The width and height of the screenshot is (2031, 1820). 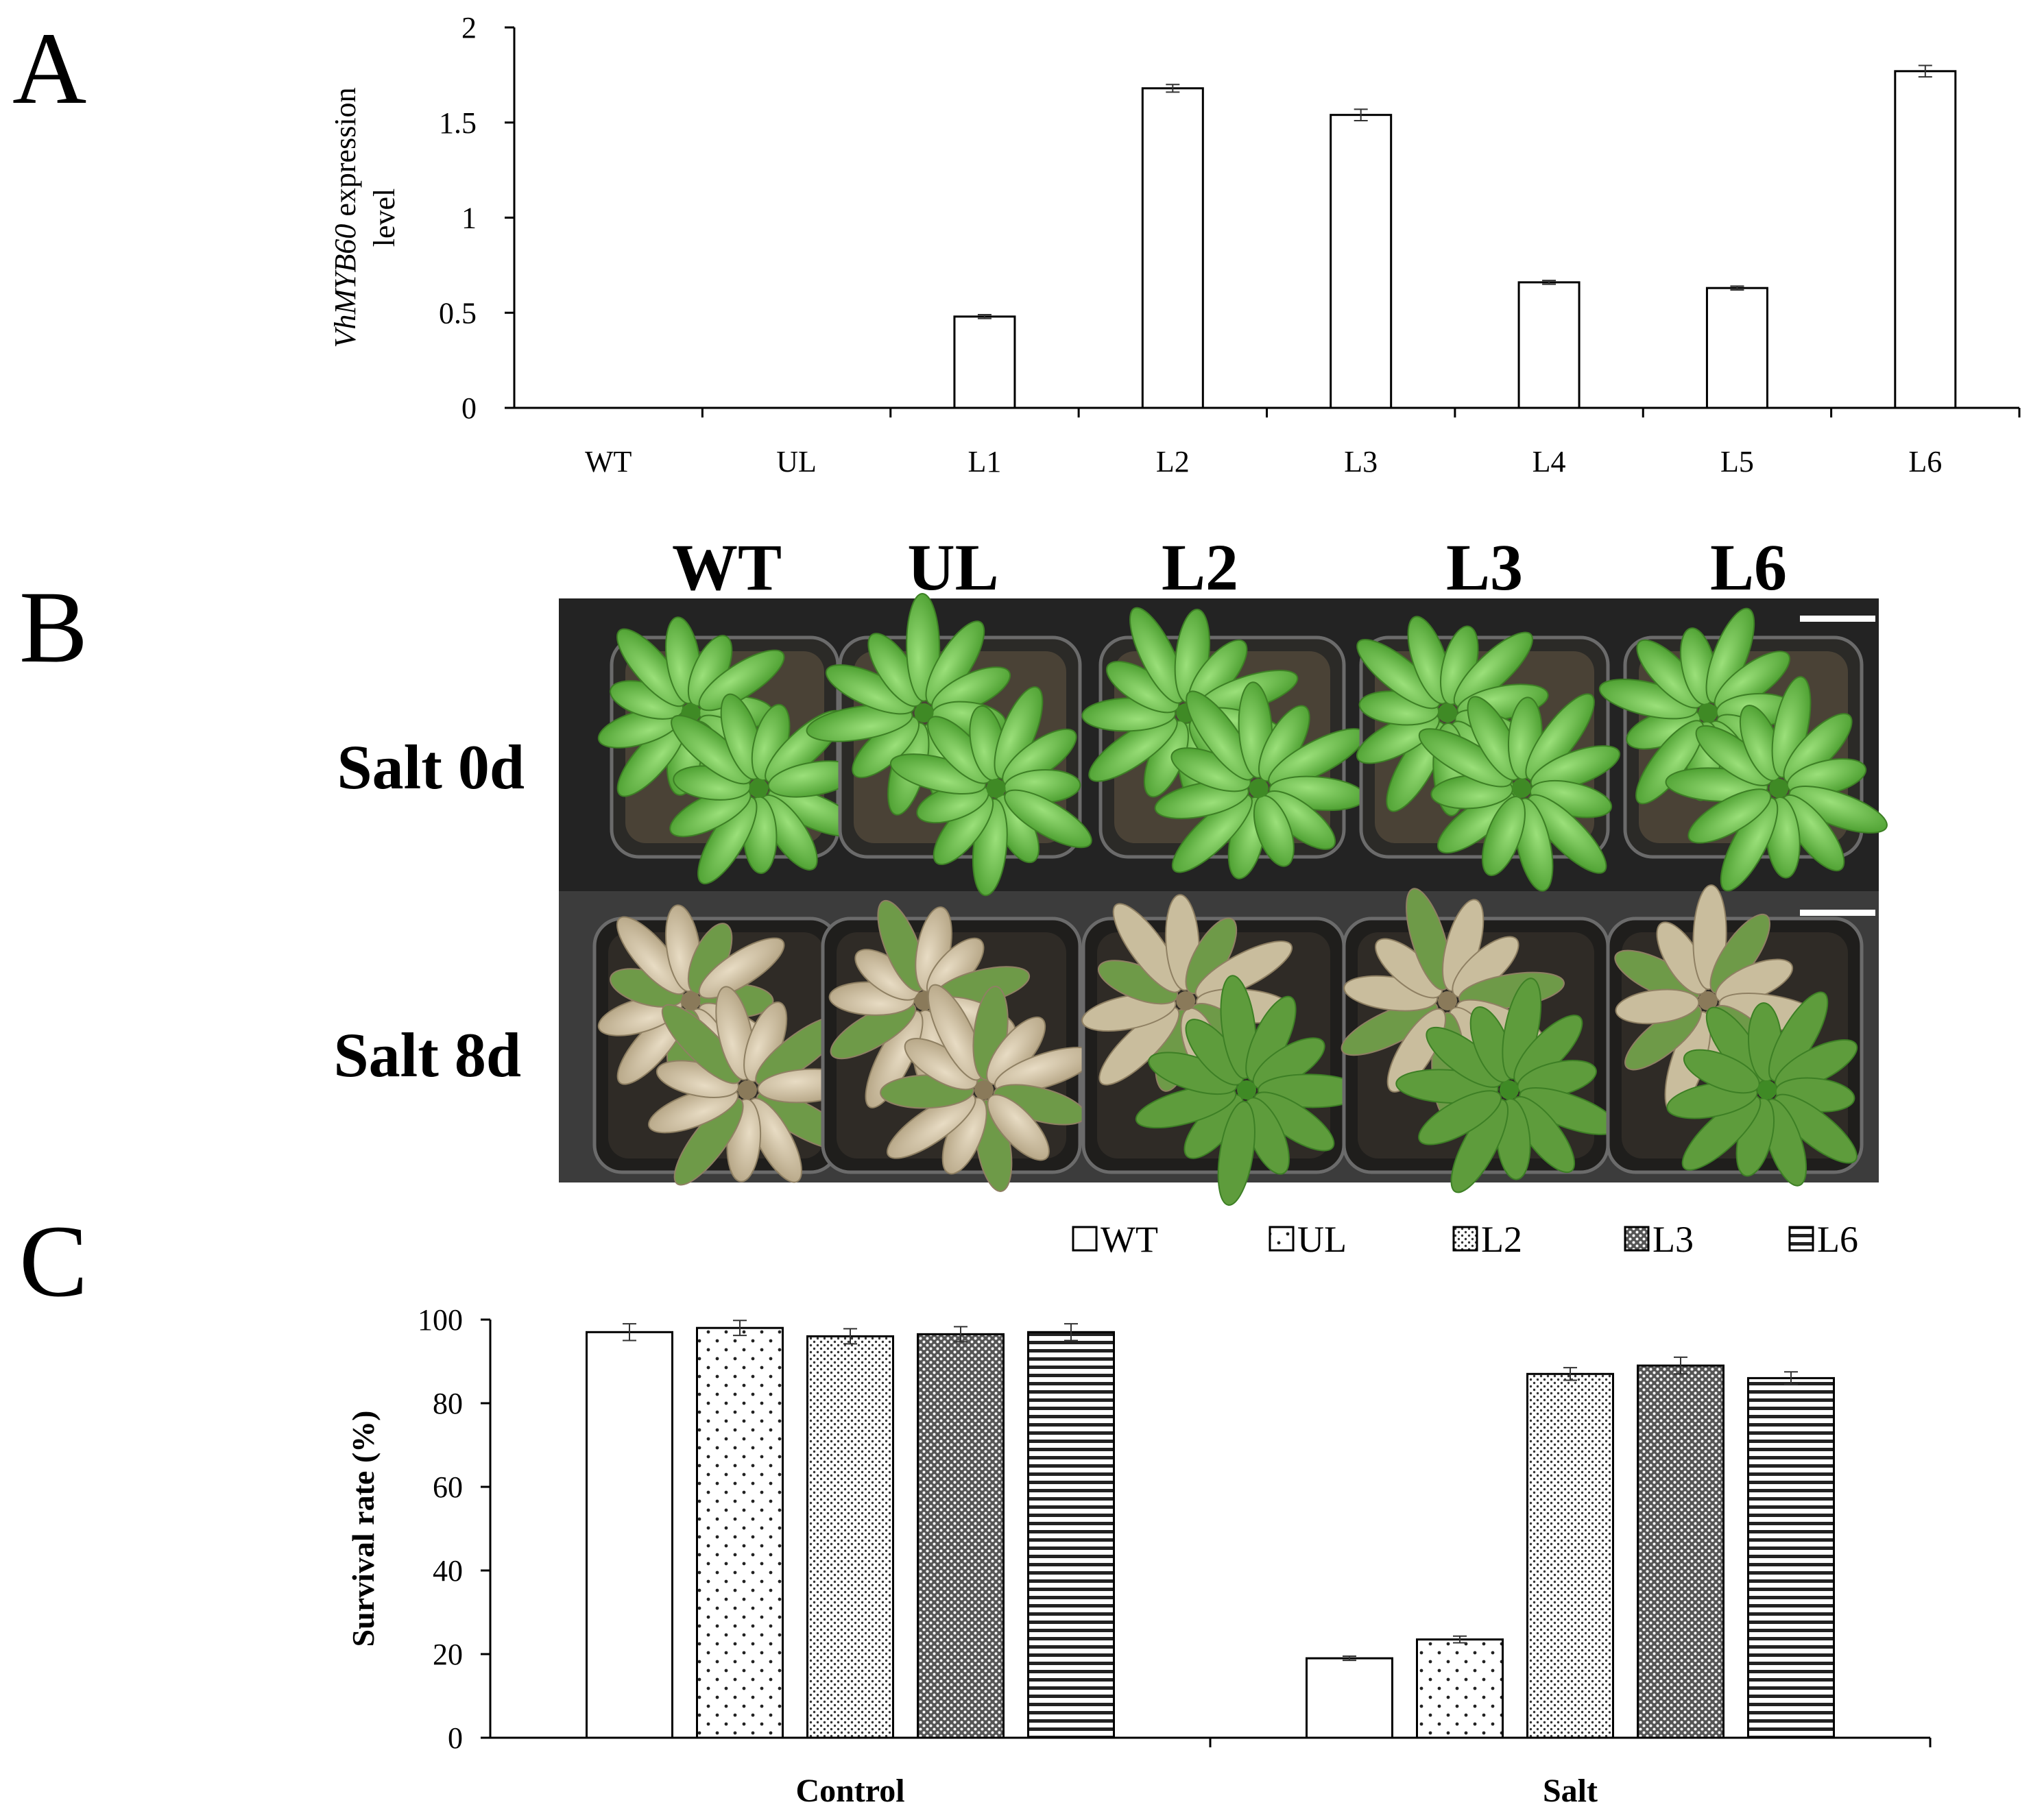 What do you see at coordinates (1322, 1239) in the screenshot?
I see `legend-label: UL` at bounding box center [1322, 1239].